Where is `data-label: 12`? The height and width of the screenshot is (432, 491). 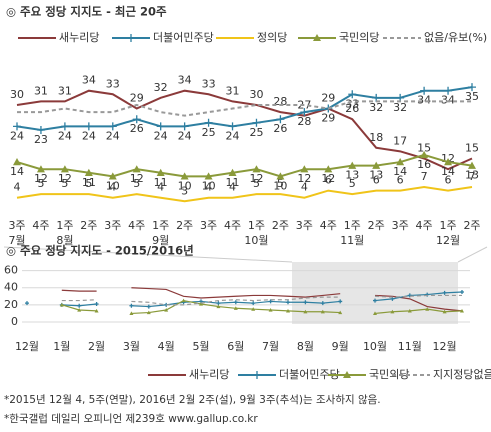 data-label: 12 is located at coordinates (256, 178).